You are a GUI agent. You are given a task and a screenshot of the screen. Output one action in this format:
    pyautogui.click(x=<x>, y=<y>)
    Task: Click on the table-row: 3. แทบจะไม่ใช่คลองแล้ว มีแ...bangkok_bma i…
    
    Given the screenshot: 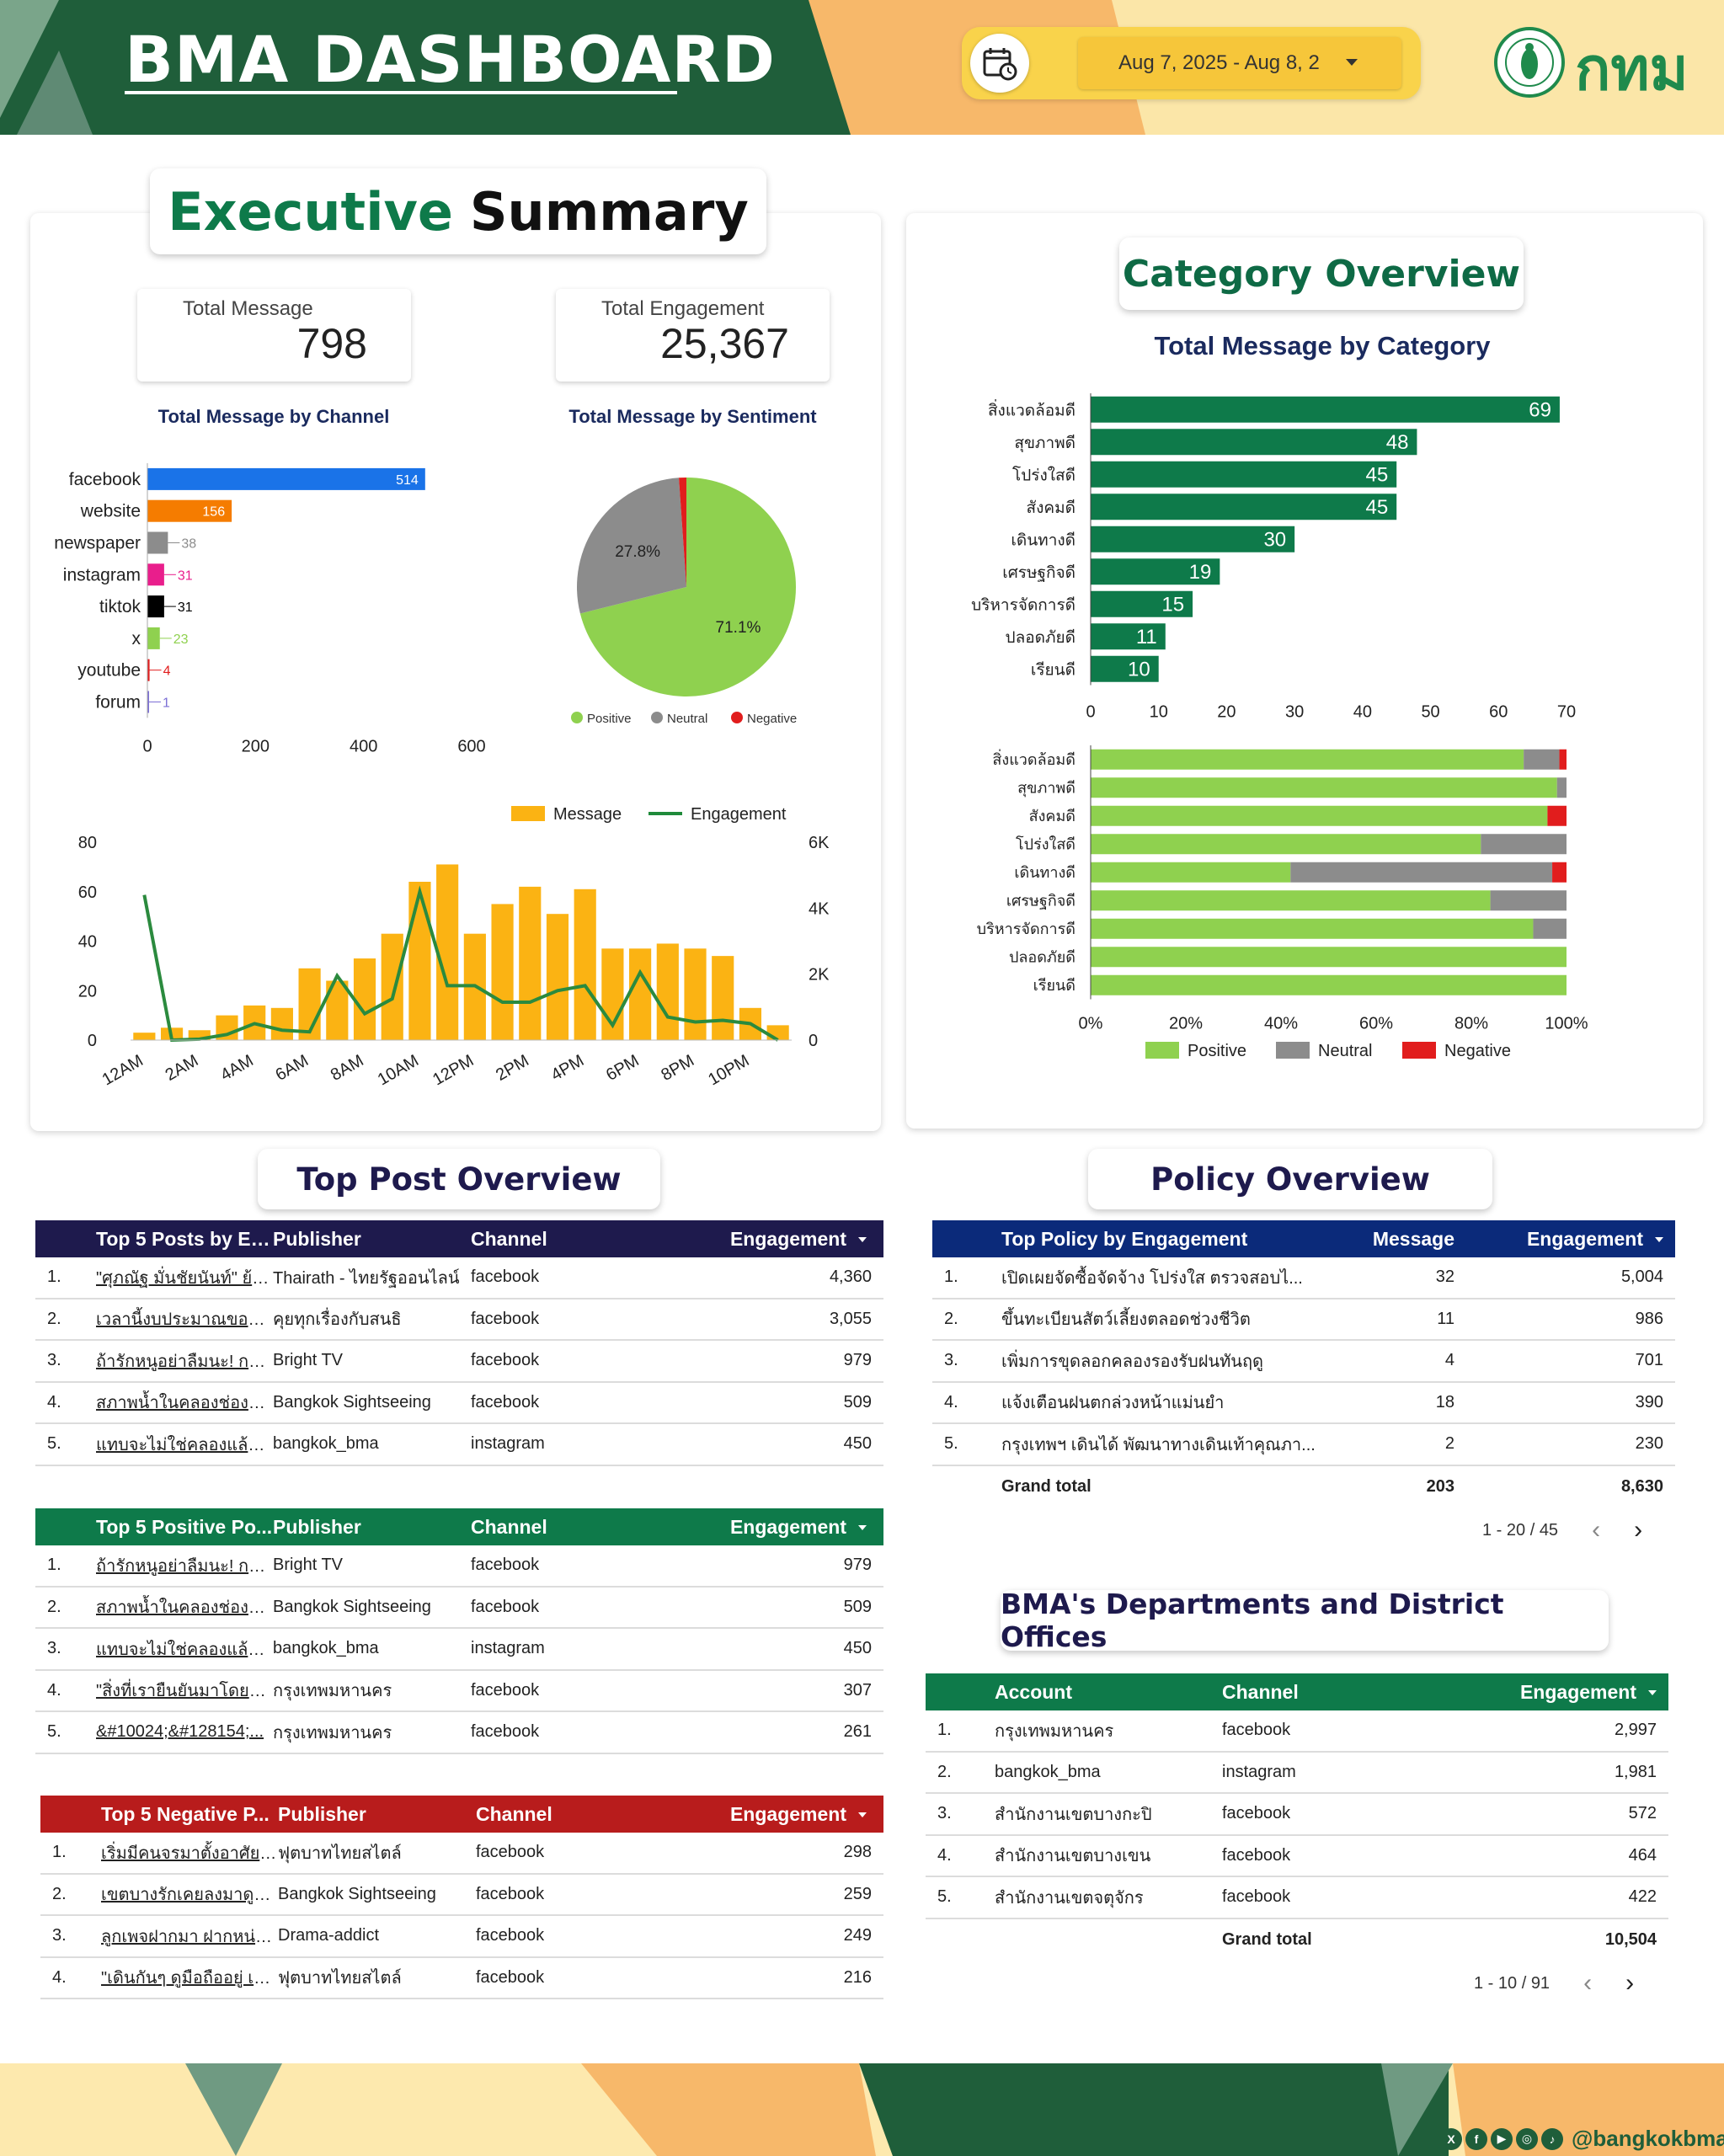 What is the action you would take?
    pyautogui.click(x=459, y=1650)
    